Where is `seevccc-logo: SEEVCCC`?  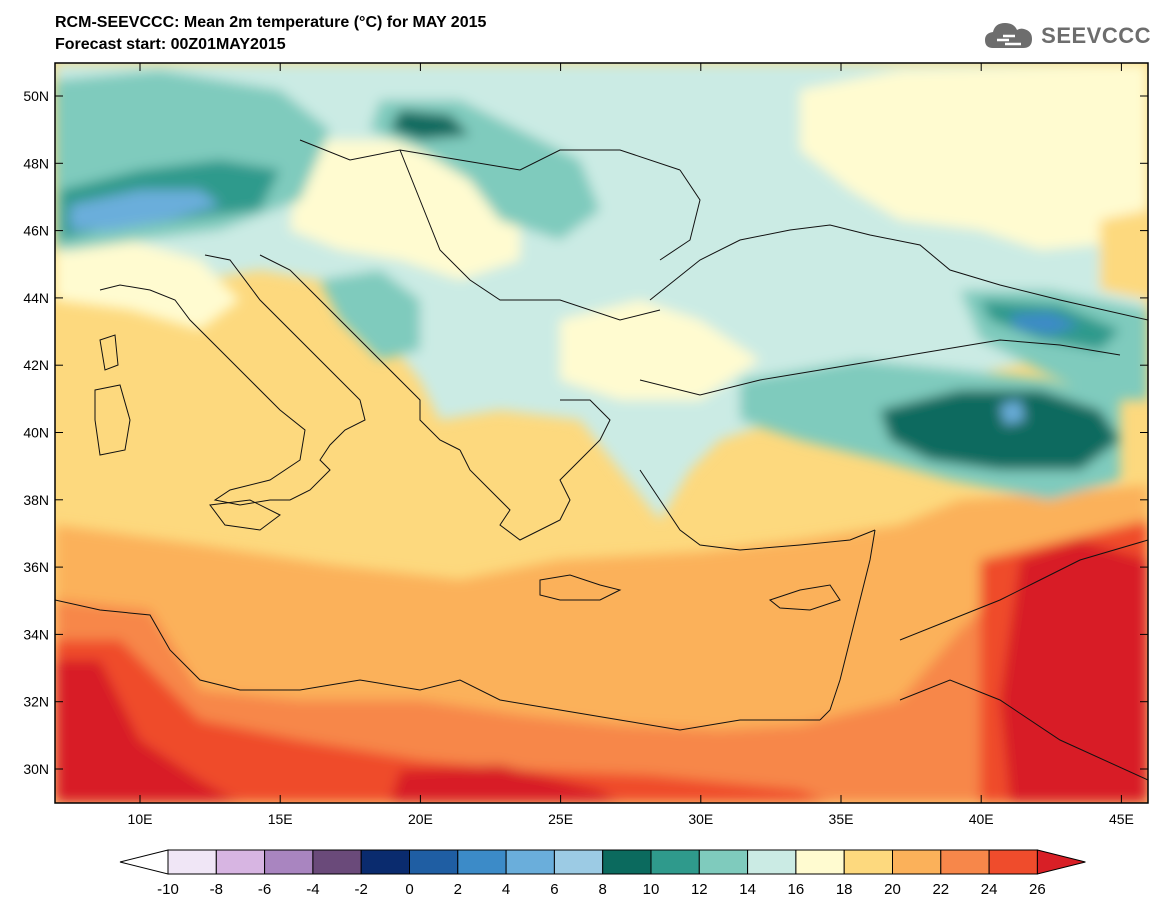 seevccc-logo: SEEVCCC is located at coordinates (1067, 36).